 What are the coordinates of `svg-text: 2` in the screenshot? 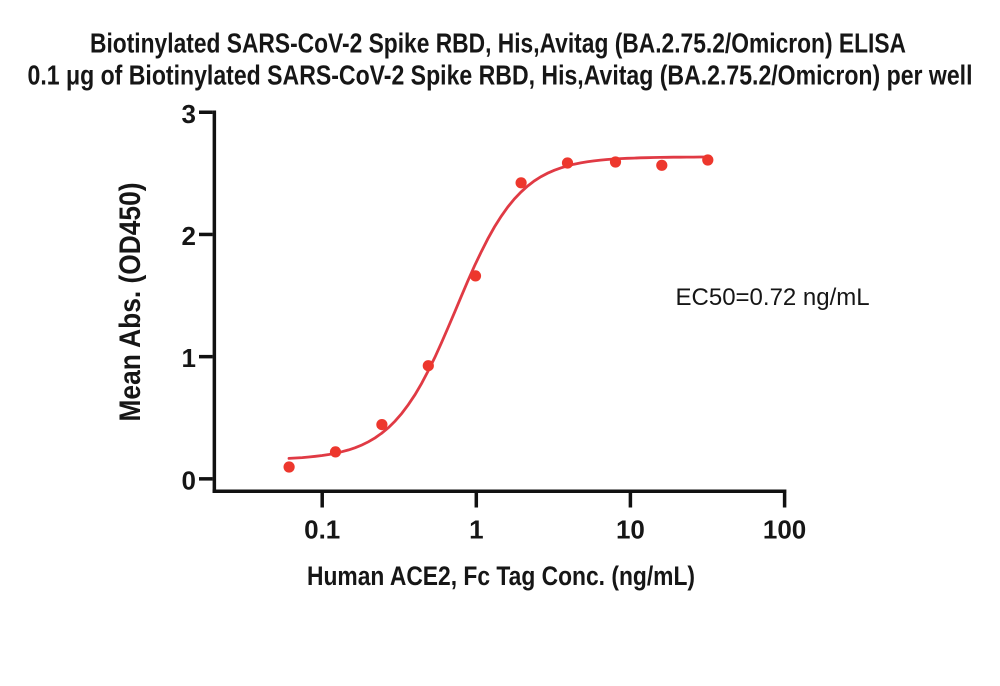 It's located at (189, 236).